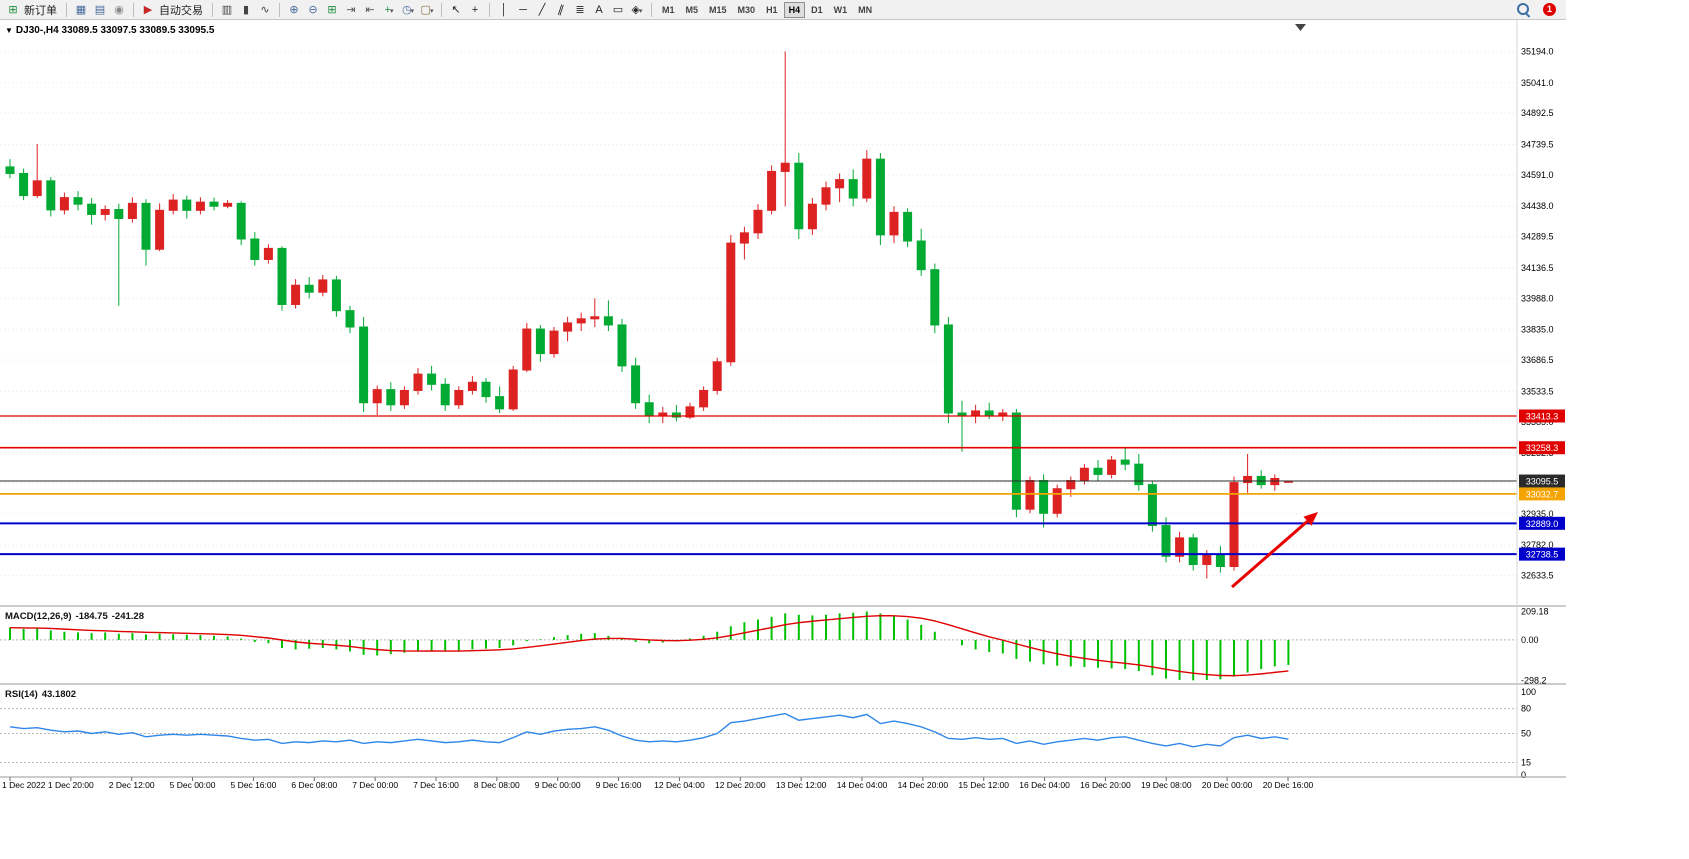  Describe the element at coordinates (1537, 268) in the screenshot. I see `svg-text: 34136.5` at that location.